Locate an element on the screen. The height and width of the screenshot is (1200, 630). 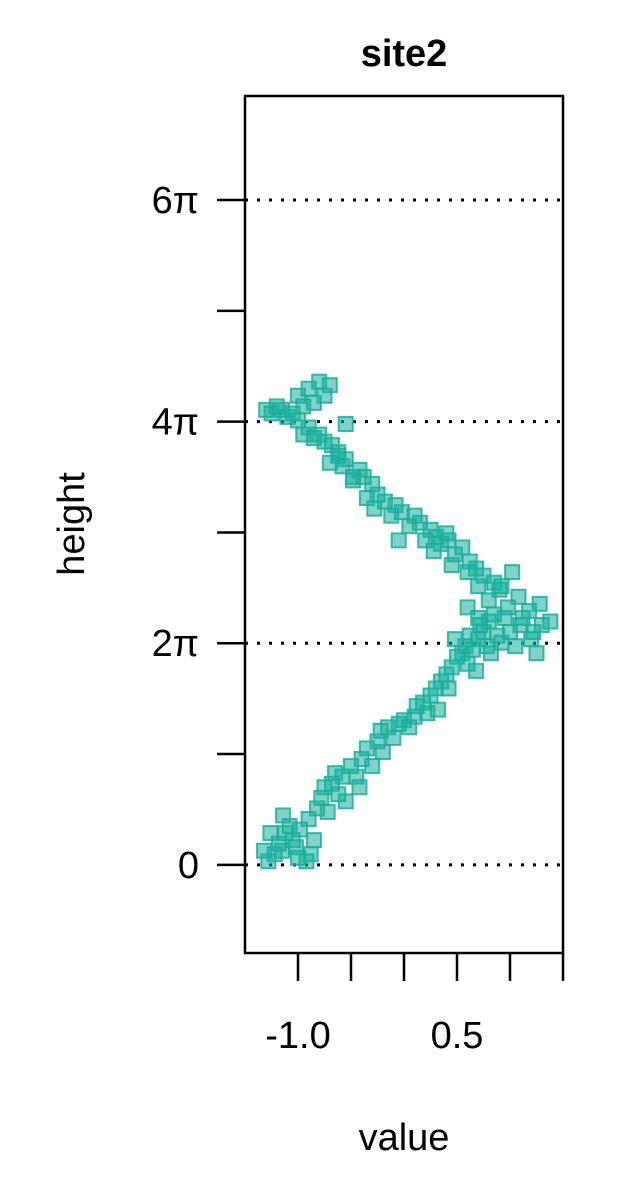
x-tick-label-1: 0.5 is located at coordinates (457, 1036).